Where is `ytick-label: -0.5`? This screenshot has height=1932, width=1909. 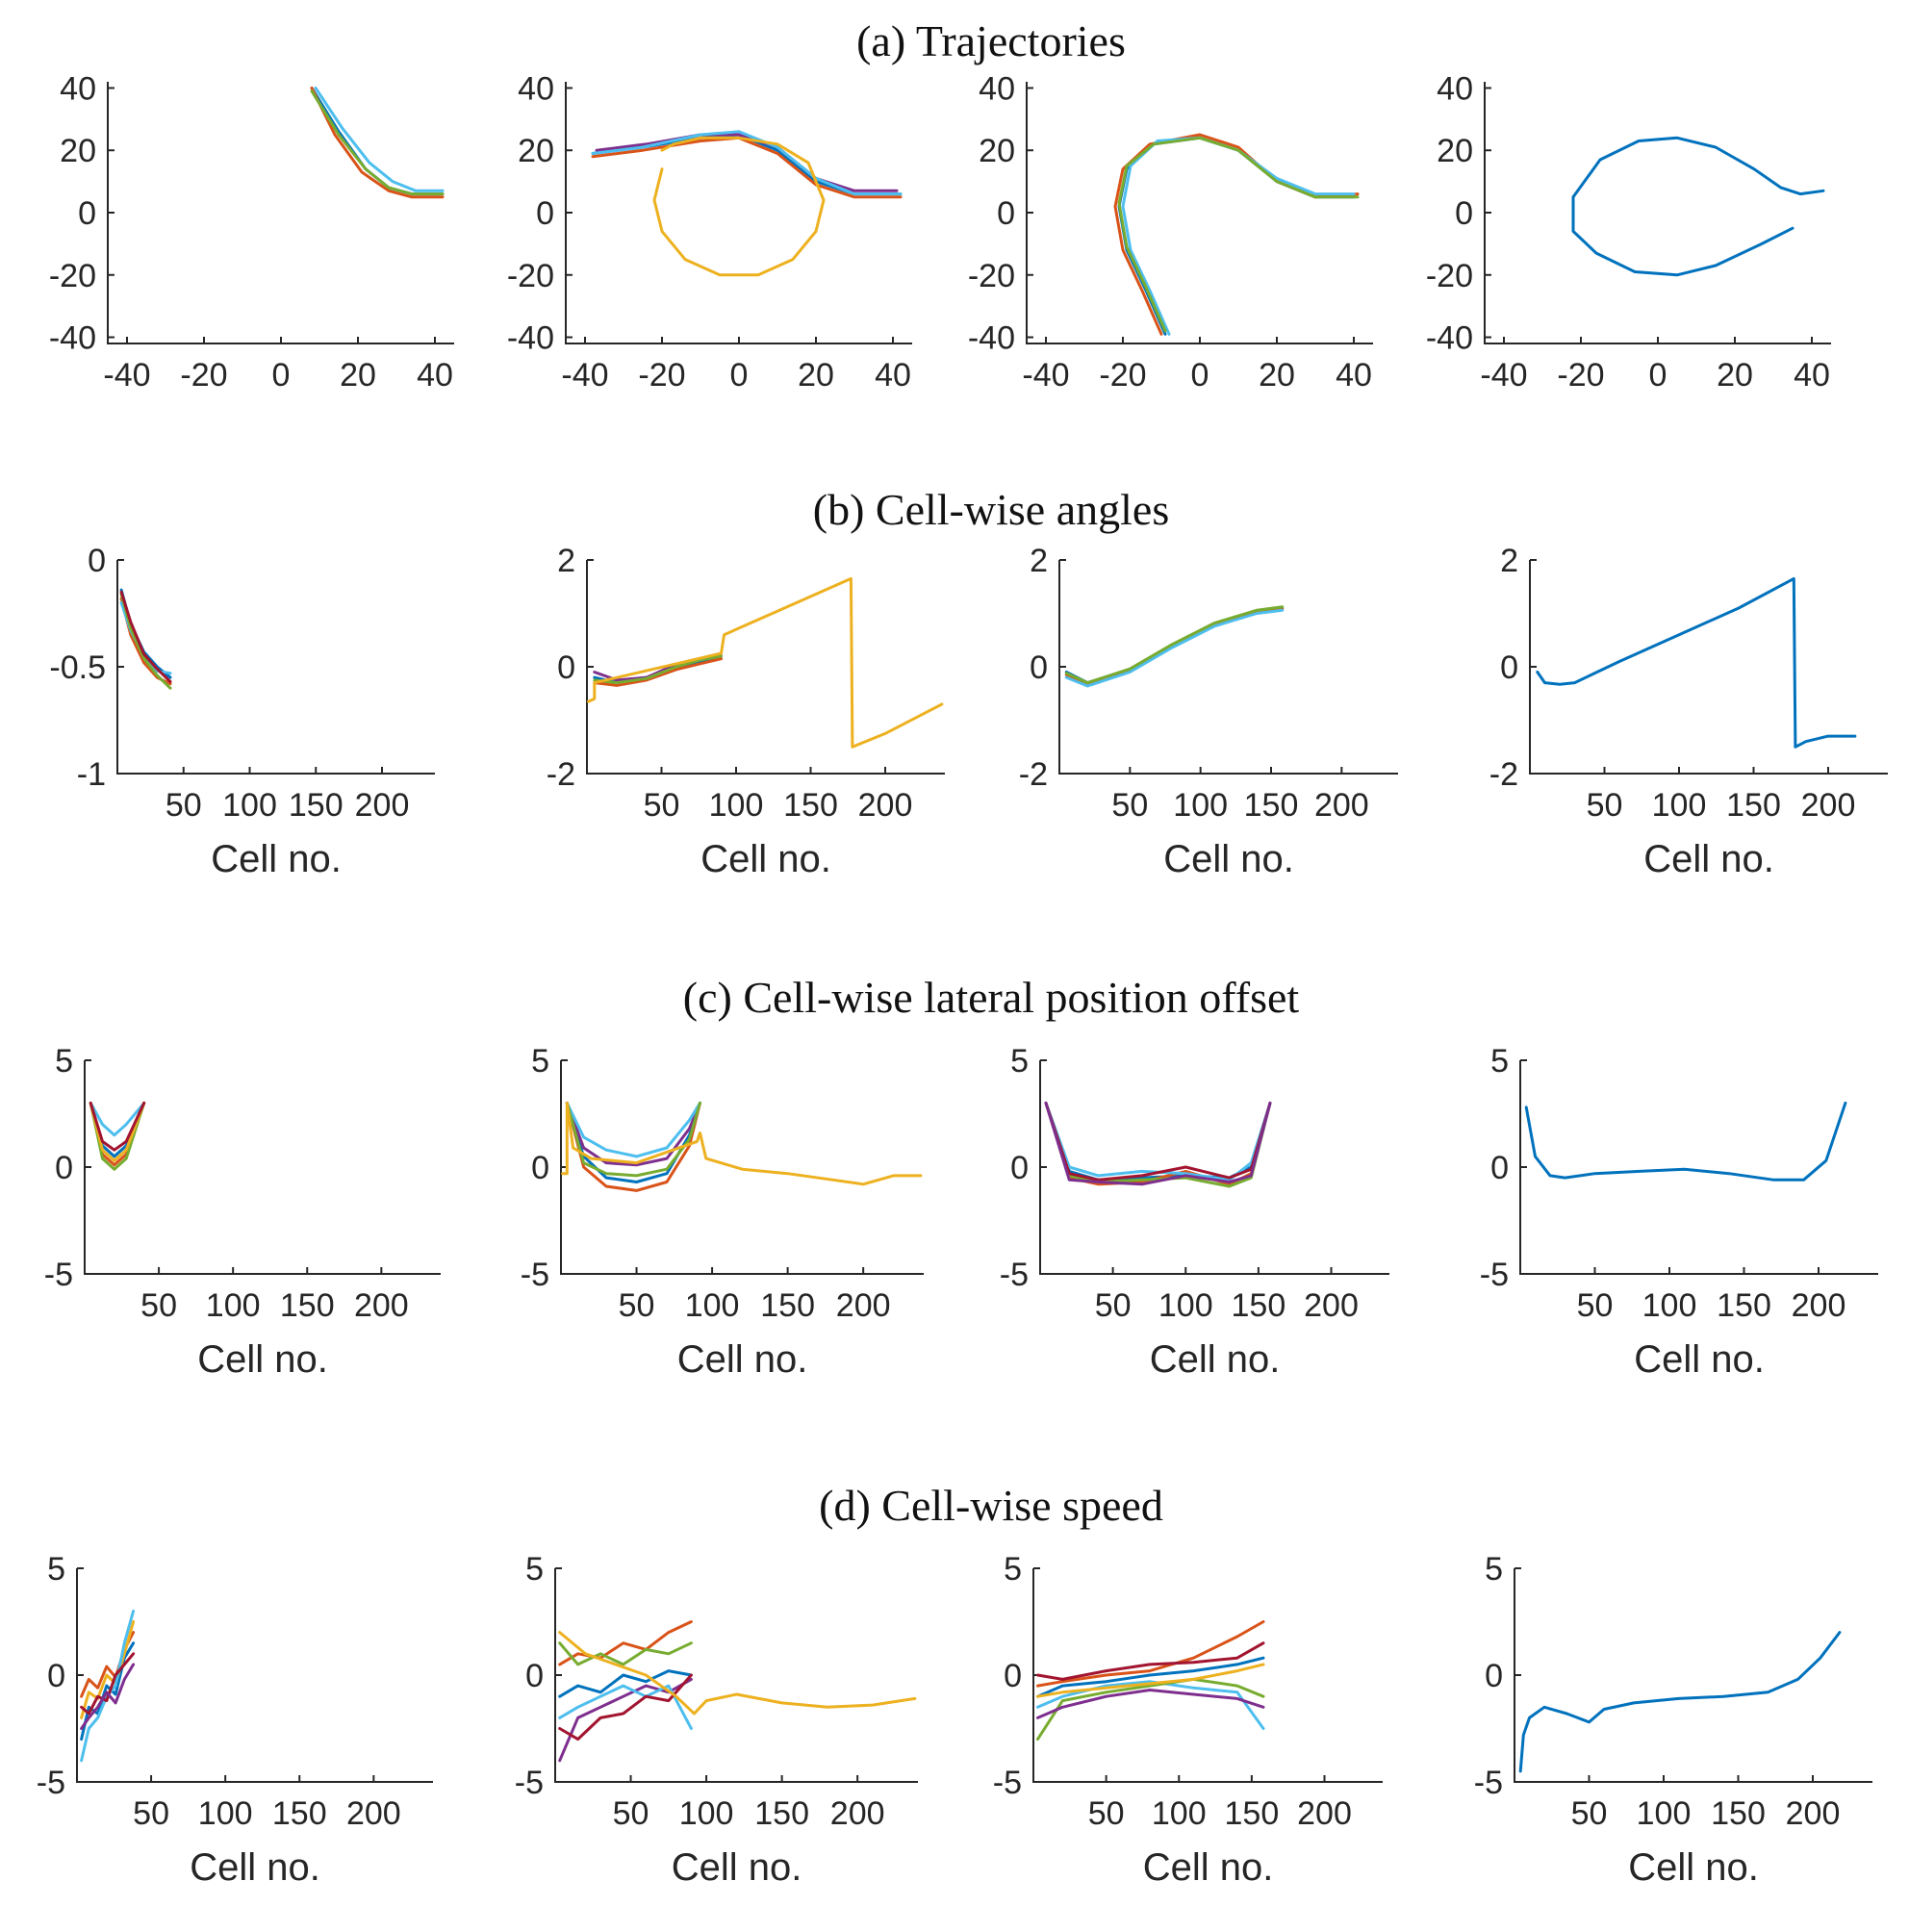 ytick-label: -0.5 is located at coordinates (77, 667).